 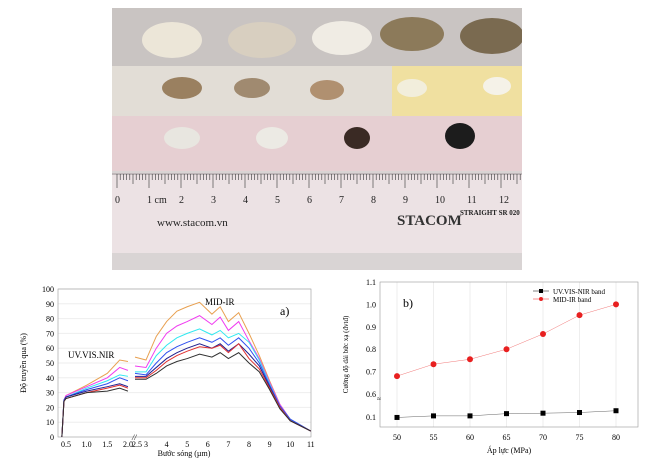 What do you see at coordinates (579, 292) in the screenshot?
I see `legend-label: UV.VIS-NIR band` at bounding box center [579, 292].